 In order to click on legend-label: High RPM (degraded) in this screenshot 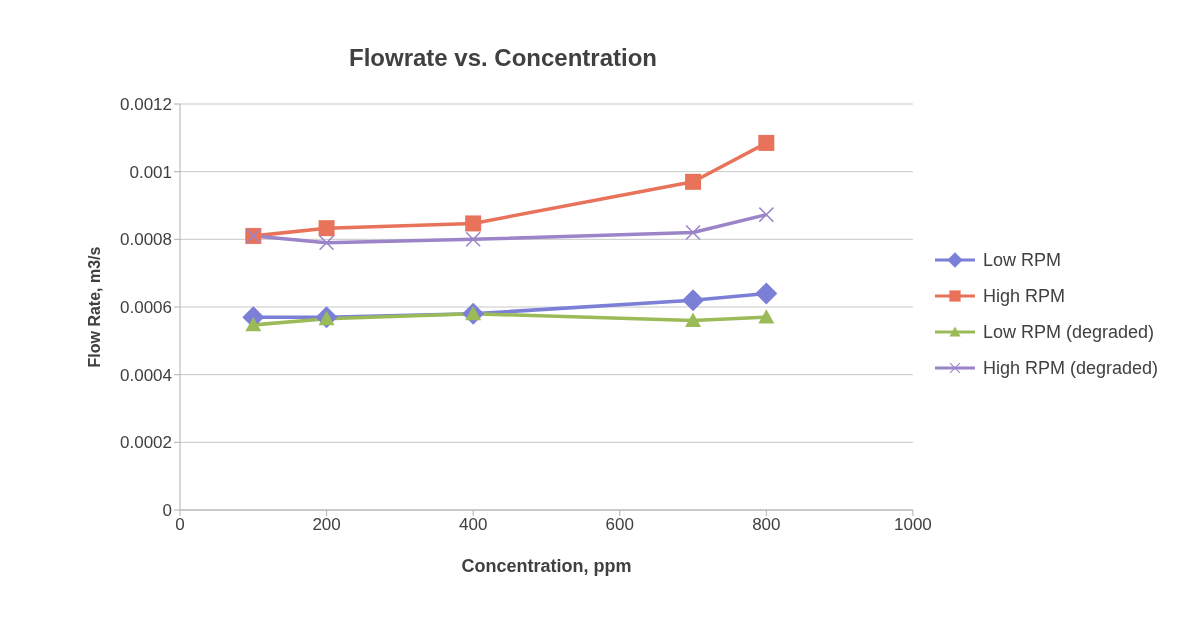, I will do `click(1070, 368)`.